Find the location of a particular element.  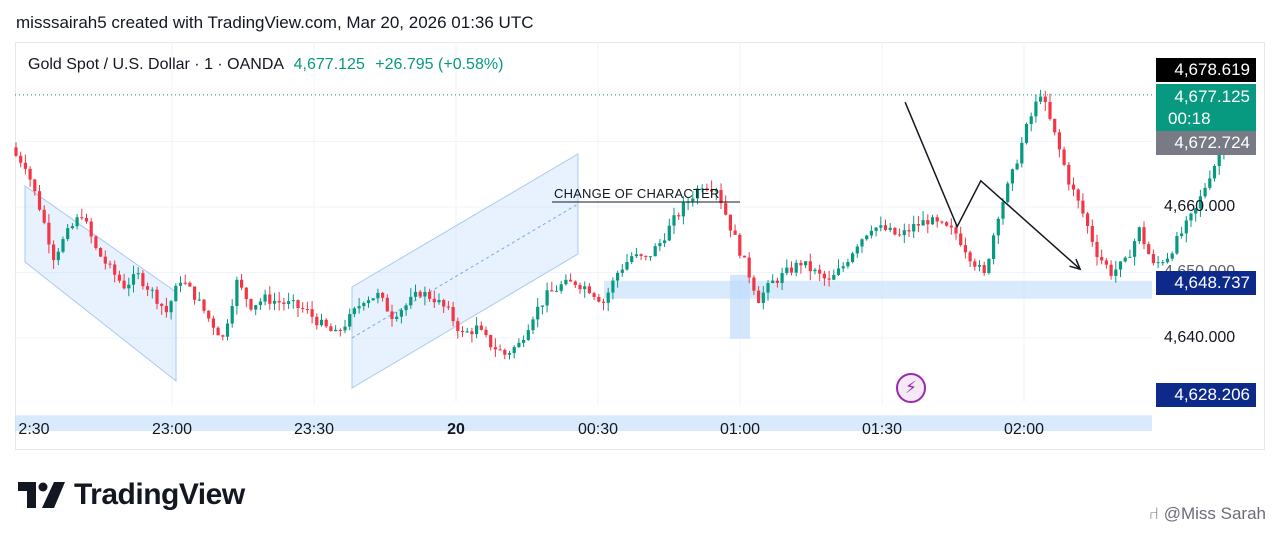

x-tick-label: 00:30 is located at coordinates (598, 429).